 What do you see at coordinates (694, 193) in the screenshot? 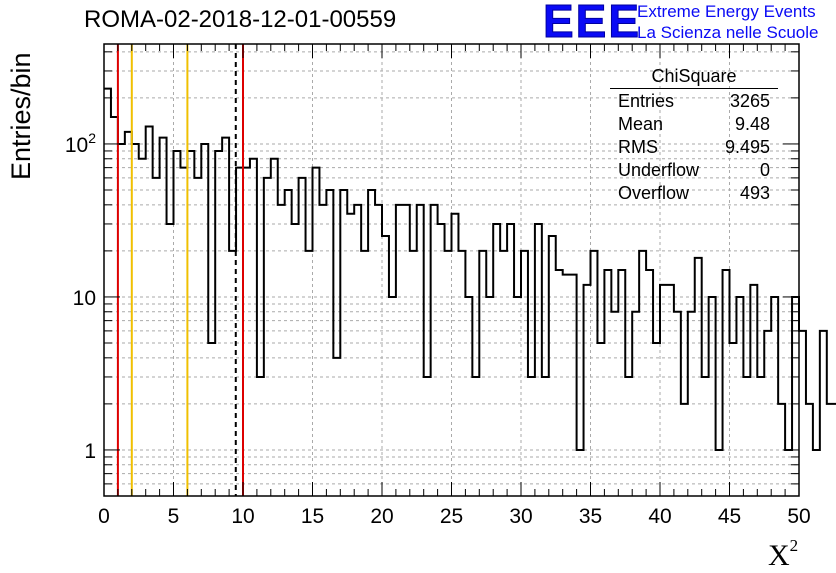
I see `stats-row-overflow: Overflow 493` at bounding box center [694, 193].